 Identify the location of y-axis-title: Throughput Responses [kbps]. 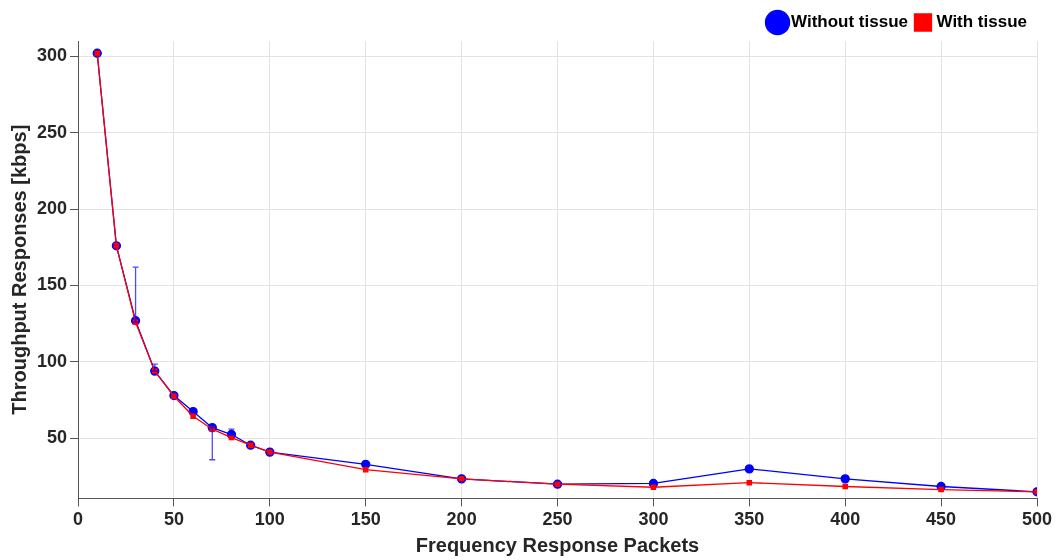
(18, 269).